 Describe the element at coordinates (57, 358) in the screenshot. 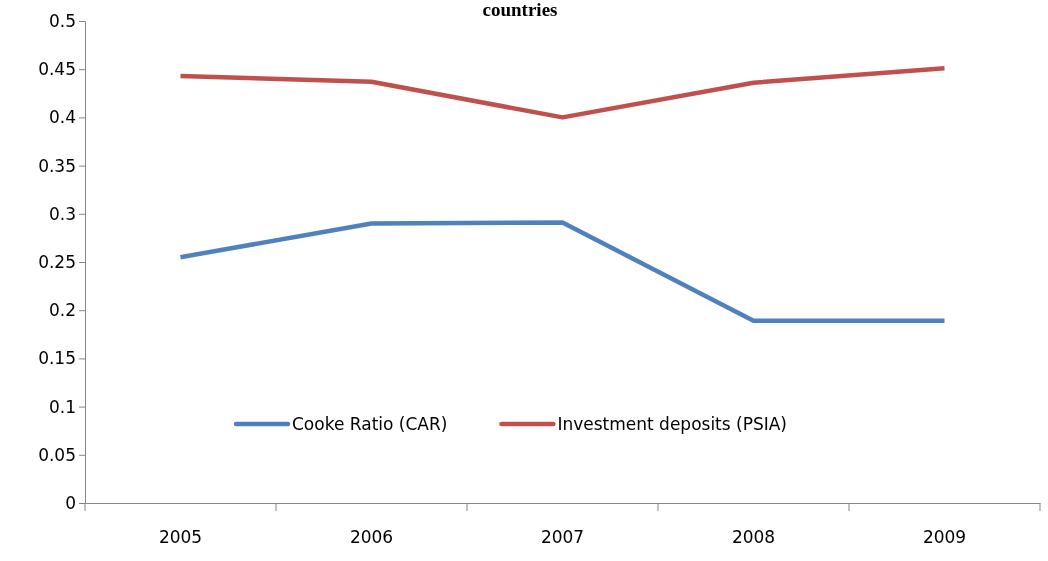

I see `y-tick-label: 0.15` at that location.